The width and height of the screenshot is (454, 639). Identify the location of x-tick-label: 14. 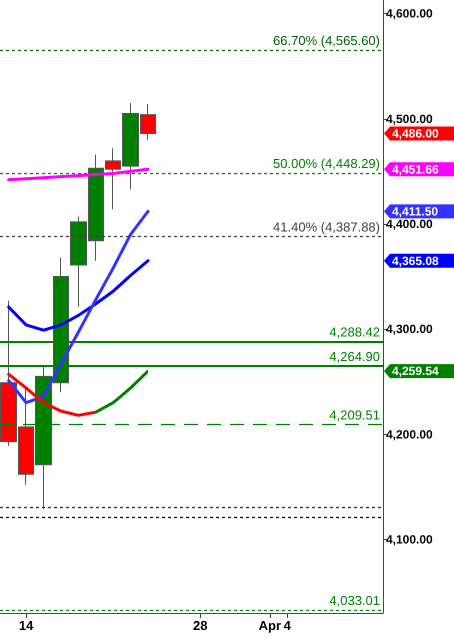
(26, 625).